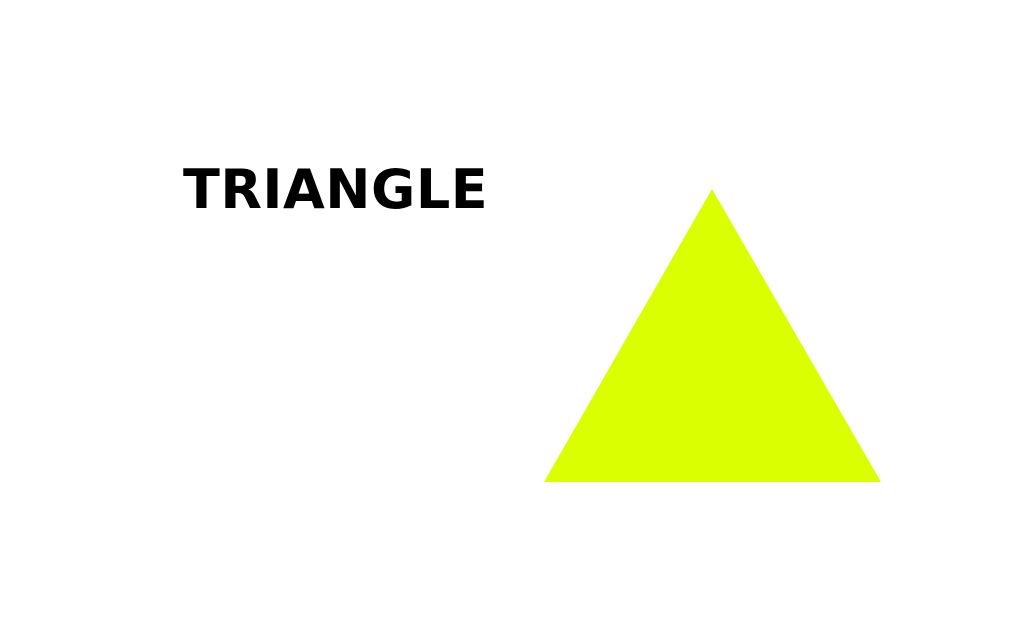 This screenshot has height=643, width=1035. I want to click on triangle-shape, so click(712, 335).